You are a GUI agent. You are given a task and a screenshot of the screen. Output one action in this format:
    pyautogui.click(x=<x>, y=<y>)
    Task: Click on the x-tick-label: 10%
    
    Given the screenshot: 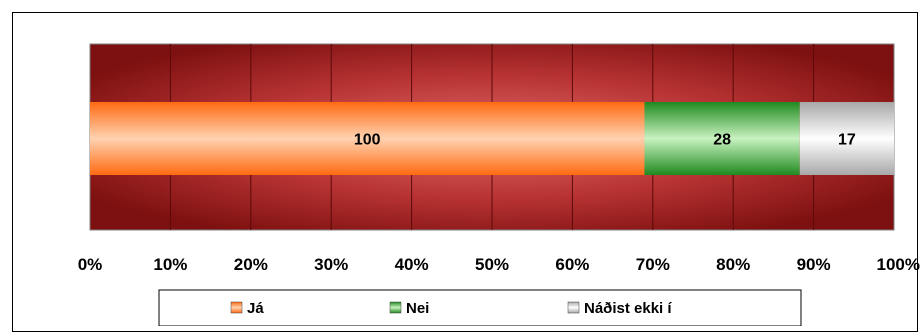 What is the action you would take?
    pyautogui.click(x=170, y=264)
    